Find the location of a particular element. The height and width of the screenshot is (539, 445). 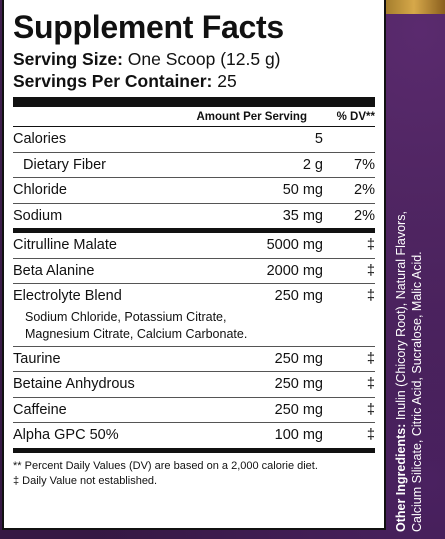

ingredient-amount: 5000 mg is located at coordinates (294, 245).